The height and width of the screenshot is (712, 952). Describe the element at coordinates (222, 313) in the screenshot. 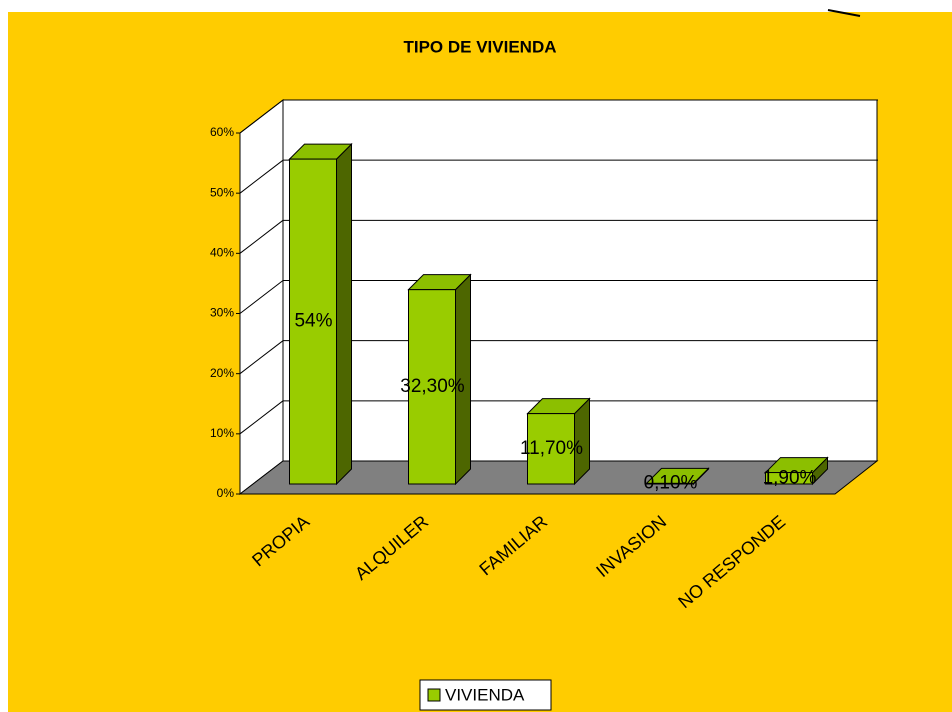

I see `y-tick-label: 30%` at that location.